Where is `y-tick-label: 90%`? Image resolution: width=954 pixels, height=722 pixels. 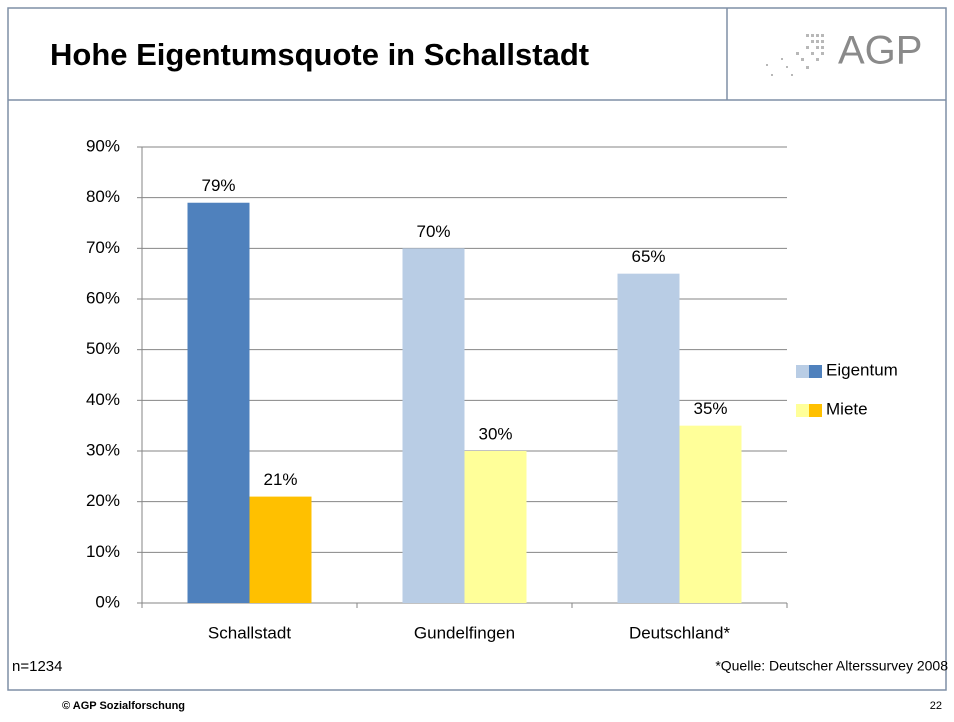 y-tick-label: 90% is located at coordinates (103, 145).